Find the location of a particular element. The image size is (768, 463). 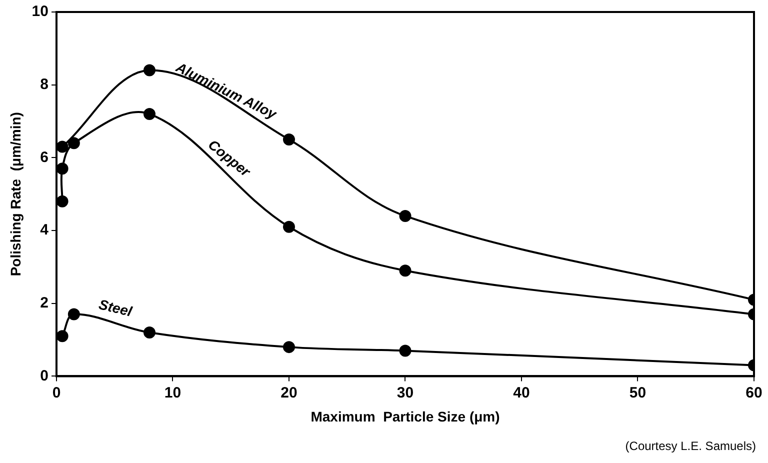

text: (Courtesy L.E. Samuels) is located at coordinates (690, 446).